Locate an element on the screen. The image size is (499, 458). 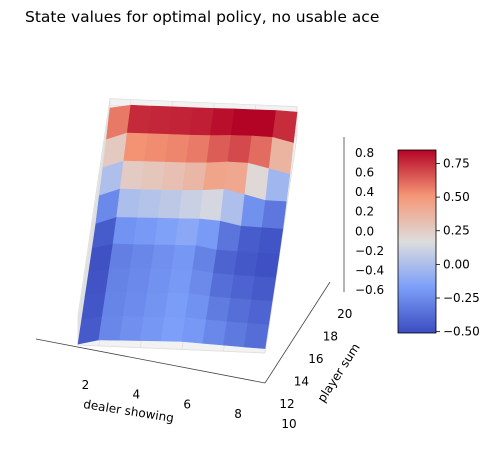
z-tick-label: 0.2 is located at coordinates (364, 212).